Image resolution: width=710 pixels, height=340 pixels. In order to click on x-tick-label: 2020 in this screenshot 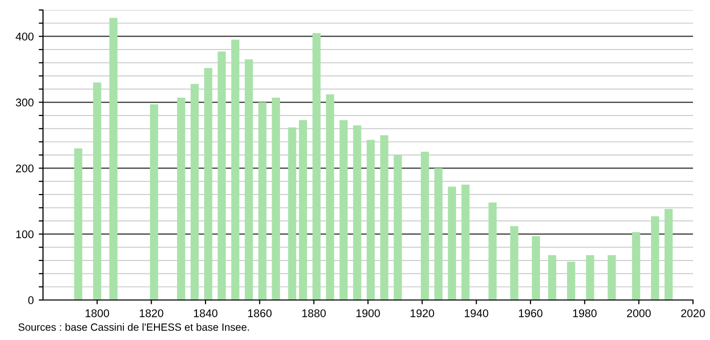, I will do `click(693, 313)`.